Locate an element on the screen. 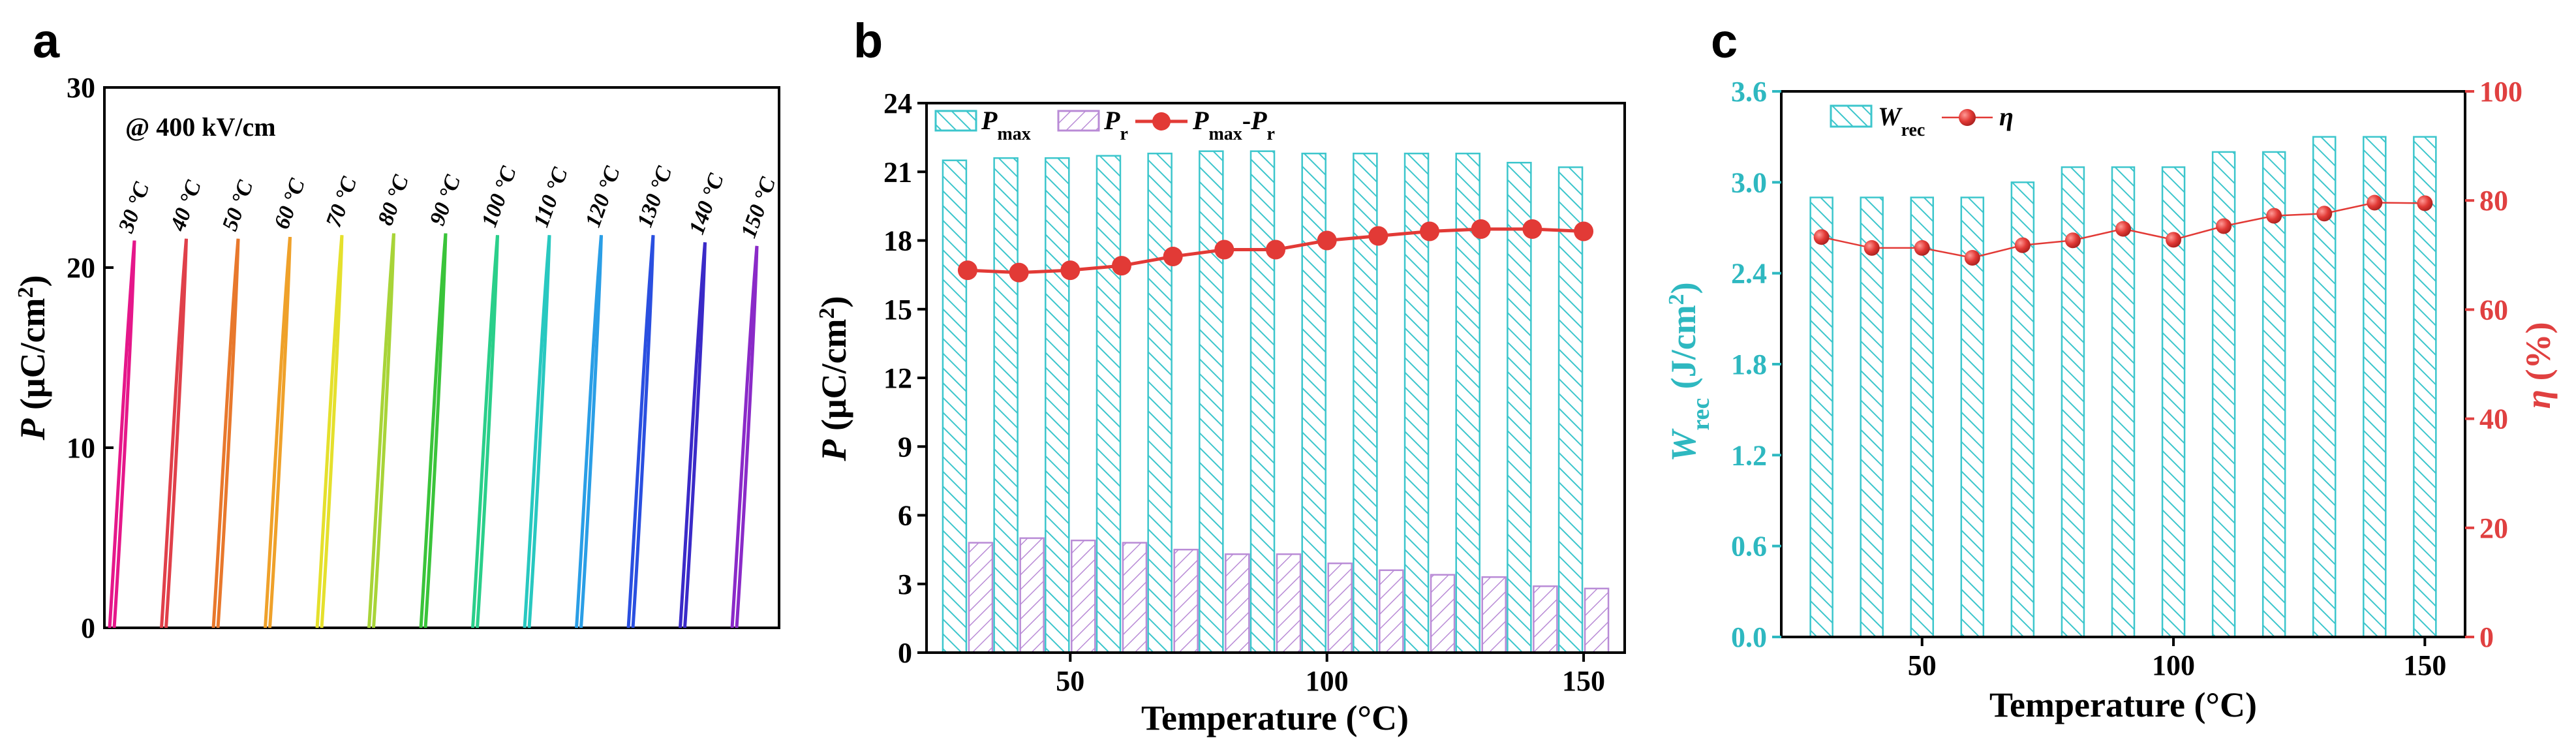 This screenshot has height=744, width=2576. panel-c-x-ticks: 50 100 150 is located at coordinates (2177, 659).